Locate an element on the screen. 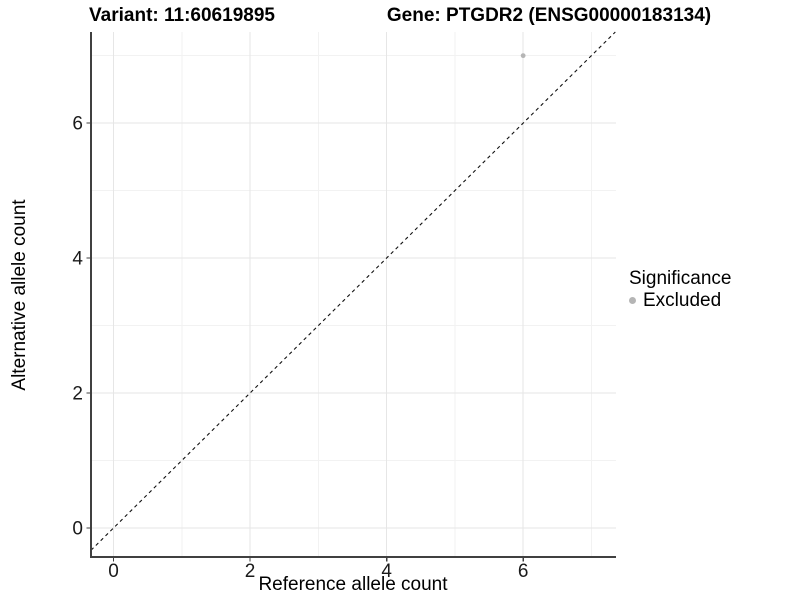 The width and height of the screenshot is (800, 600). y-tick-label: 6 is located at coordinates (77, 124).